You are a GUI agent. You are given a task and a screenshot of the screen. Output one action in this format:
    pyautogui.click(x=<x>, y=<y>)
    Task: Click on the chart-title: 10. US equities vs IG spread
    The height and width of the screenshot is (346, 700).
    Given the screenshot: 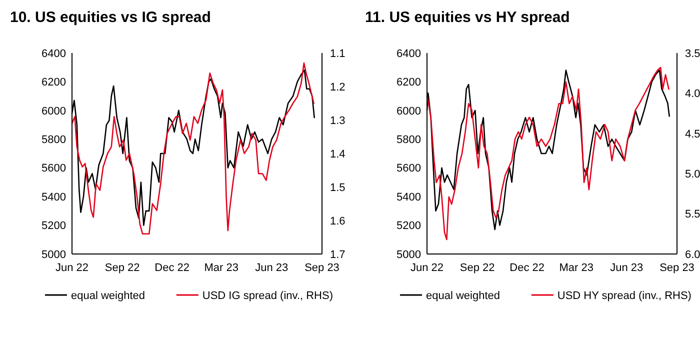 What is the action you would take?
    pyautogui.click(x=110, y=17)
    